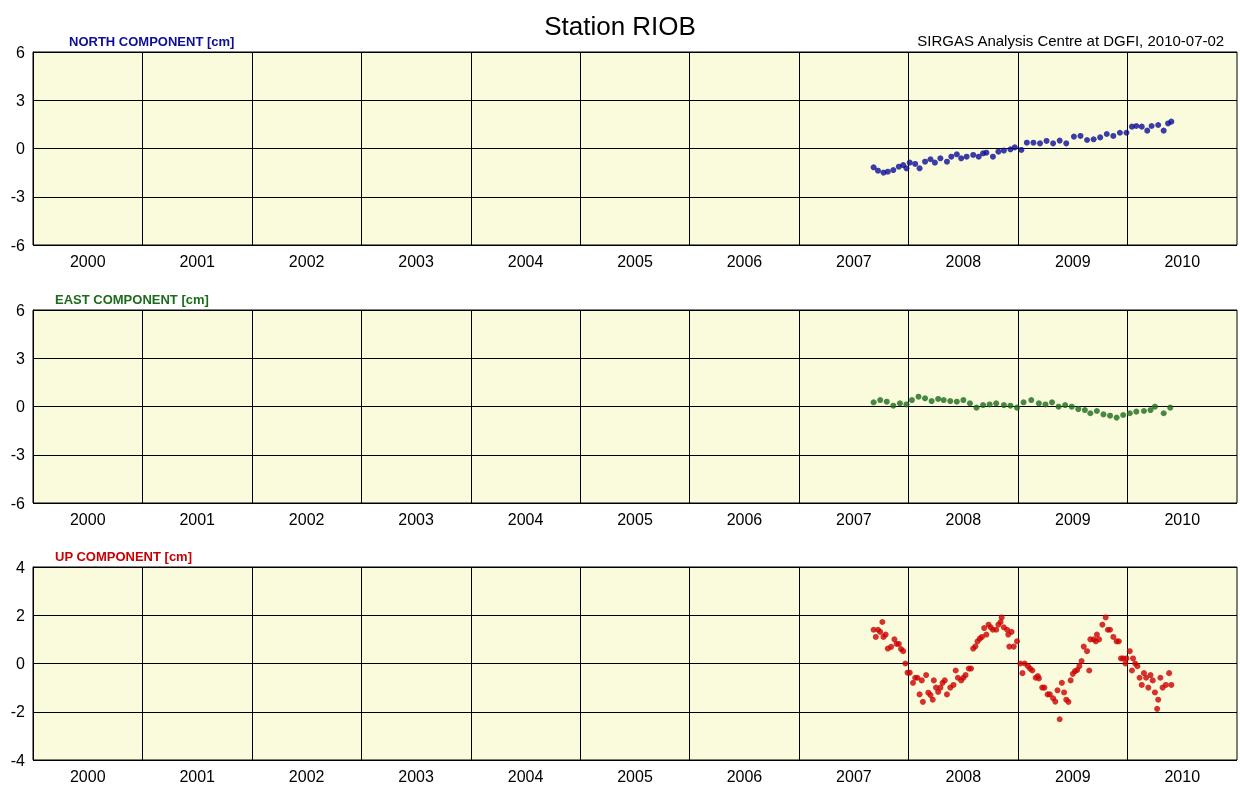 This screenshot has width=1240, height=785. What do you see at coordinates (21, 615) in the screenshot?
I see `y-tick-label: 2` at bounding box center [21, 615].